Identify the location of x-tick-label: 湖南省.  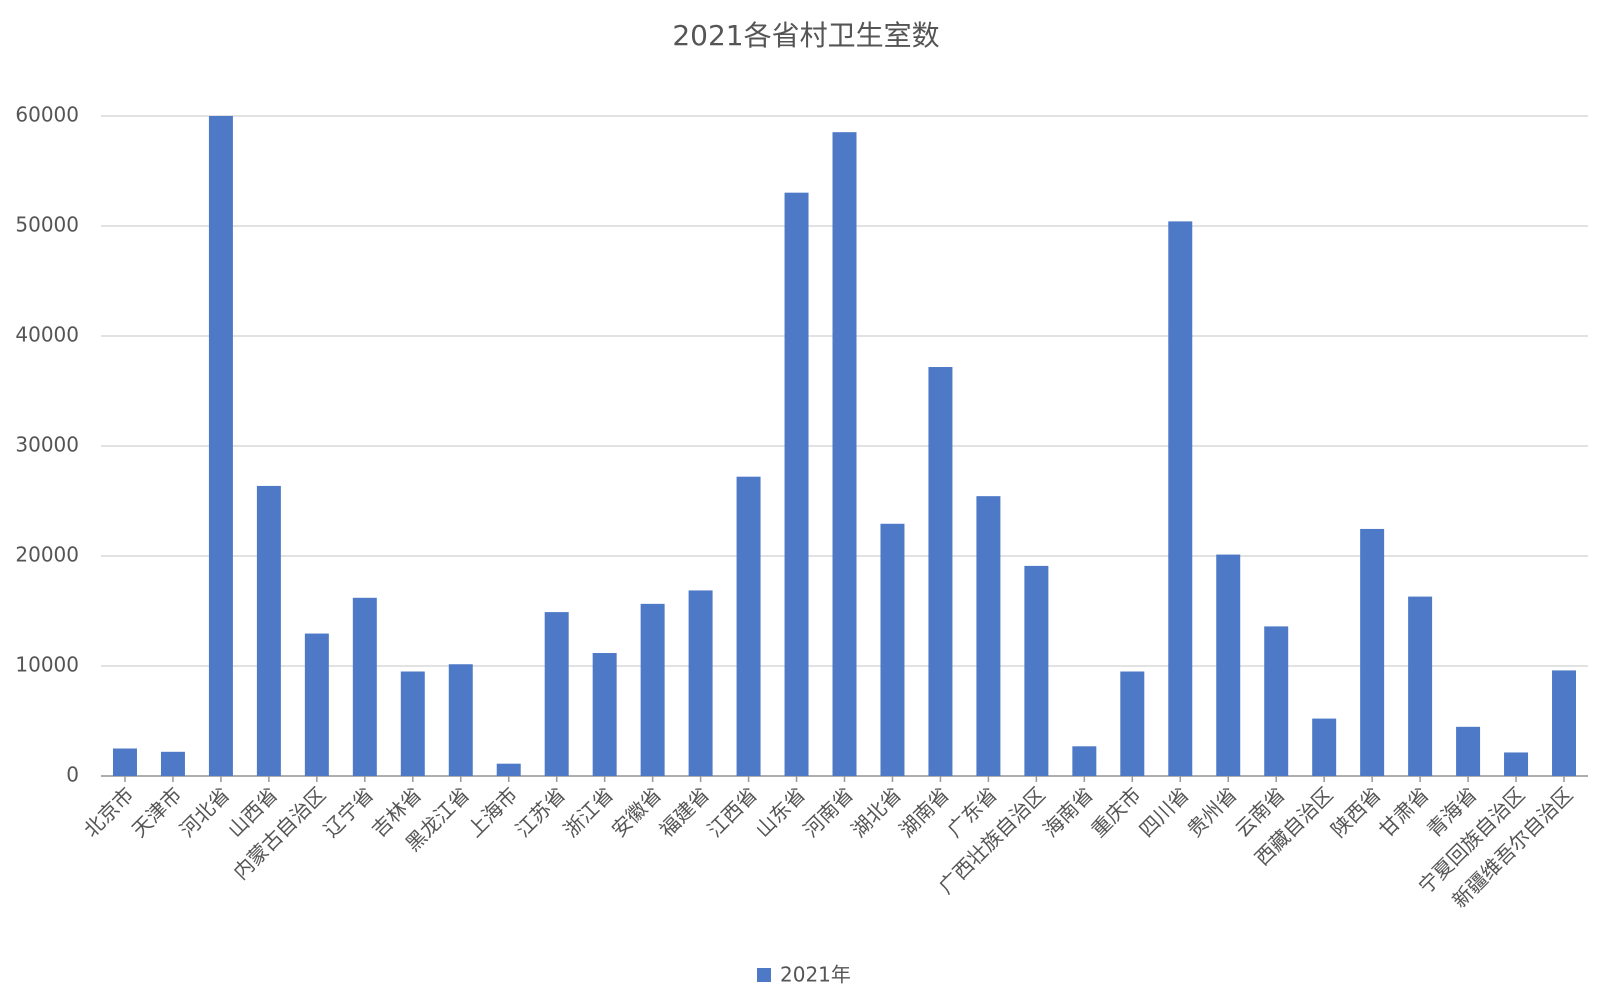
(923, 811).